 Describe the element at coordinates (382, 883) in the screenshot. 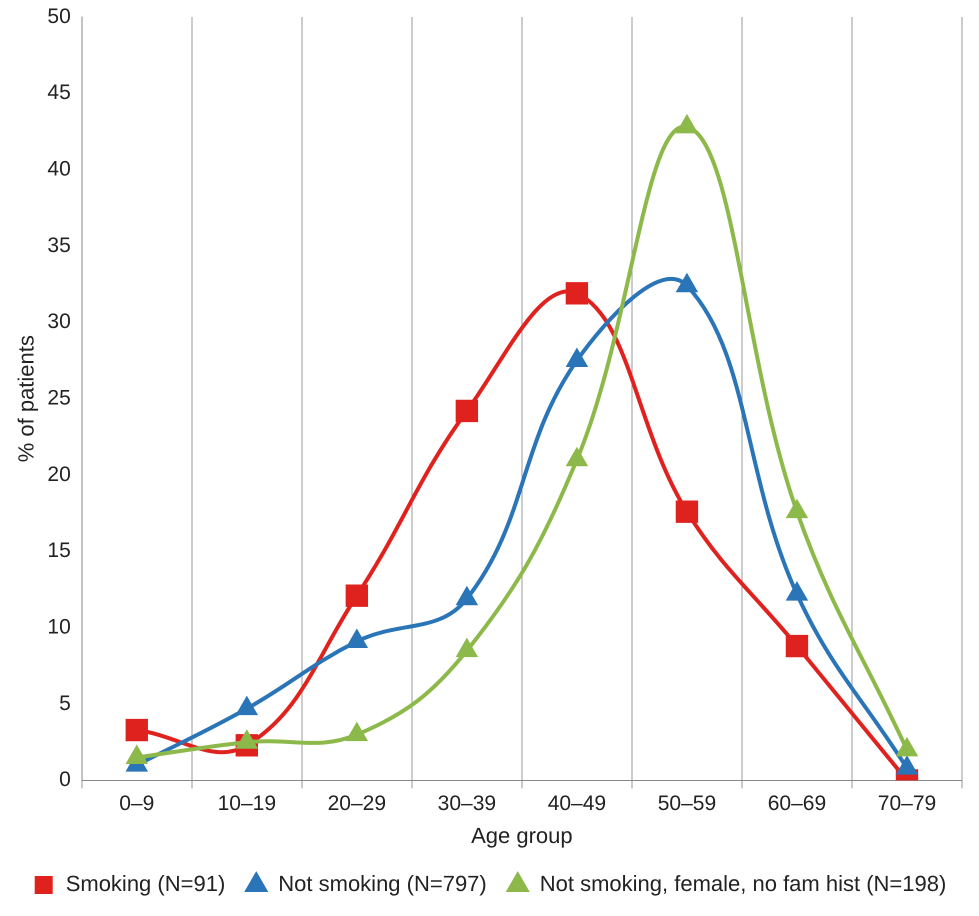

I see `legend-label: Not smoking (N=797)` at that location.